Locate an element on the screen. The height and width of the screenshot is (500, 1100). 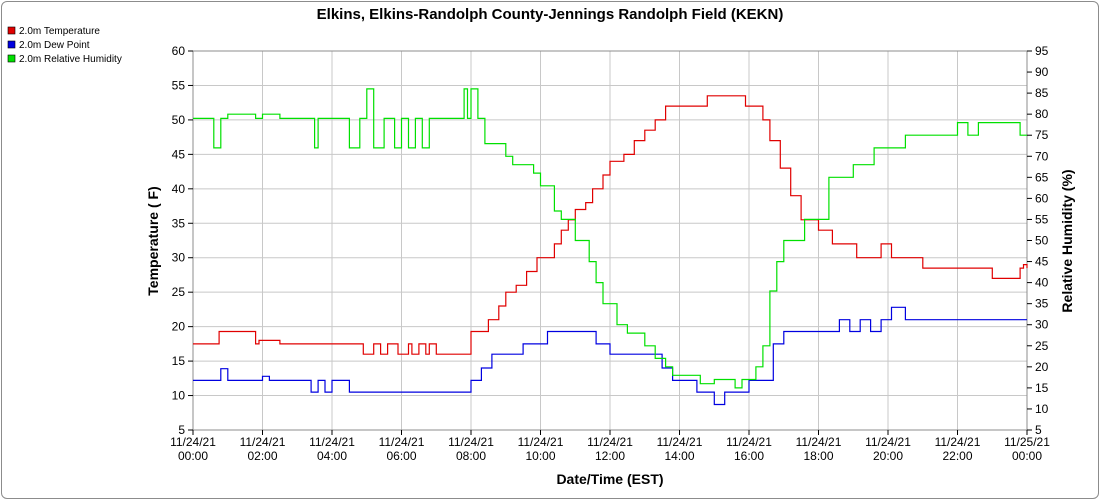
x-tick-time: 12:00 is located at coordinates (610, 456).